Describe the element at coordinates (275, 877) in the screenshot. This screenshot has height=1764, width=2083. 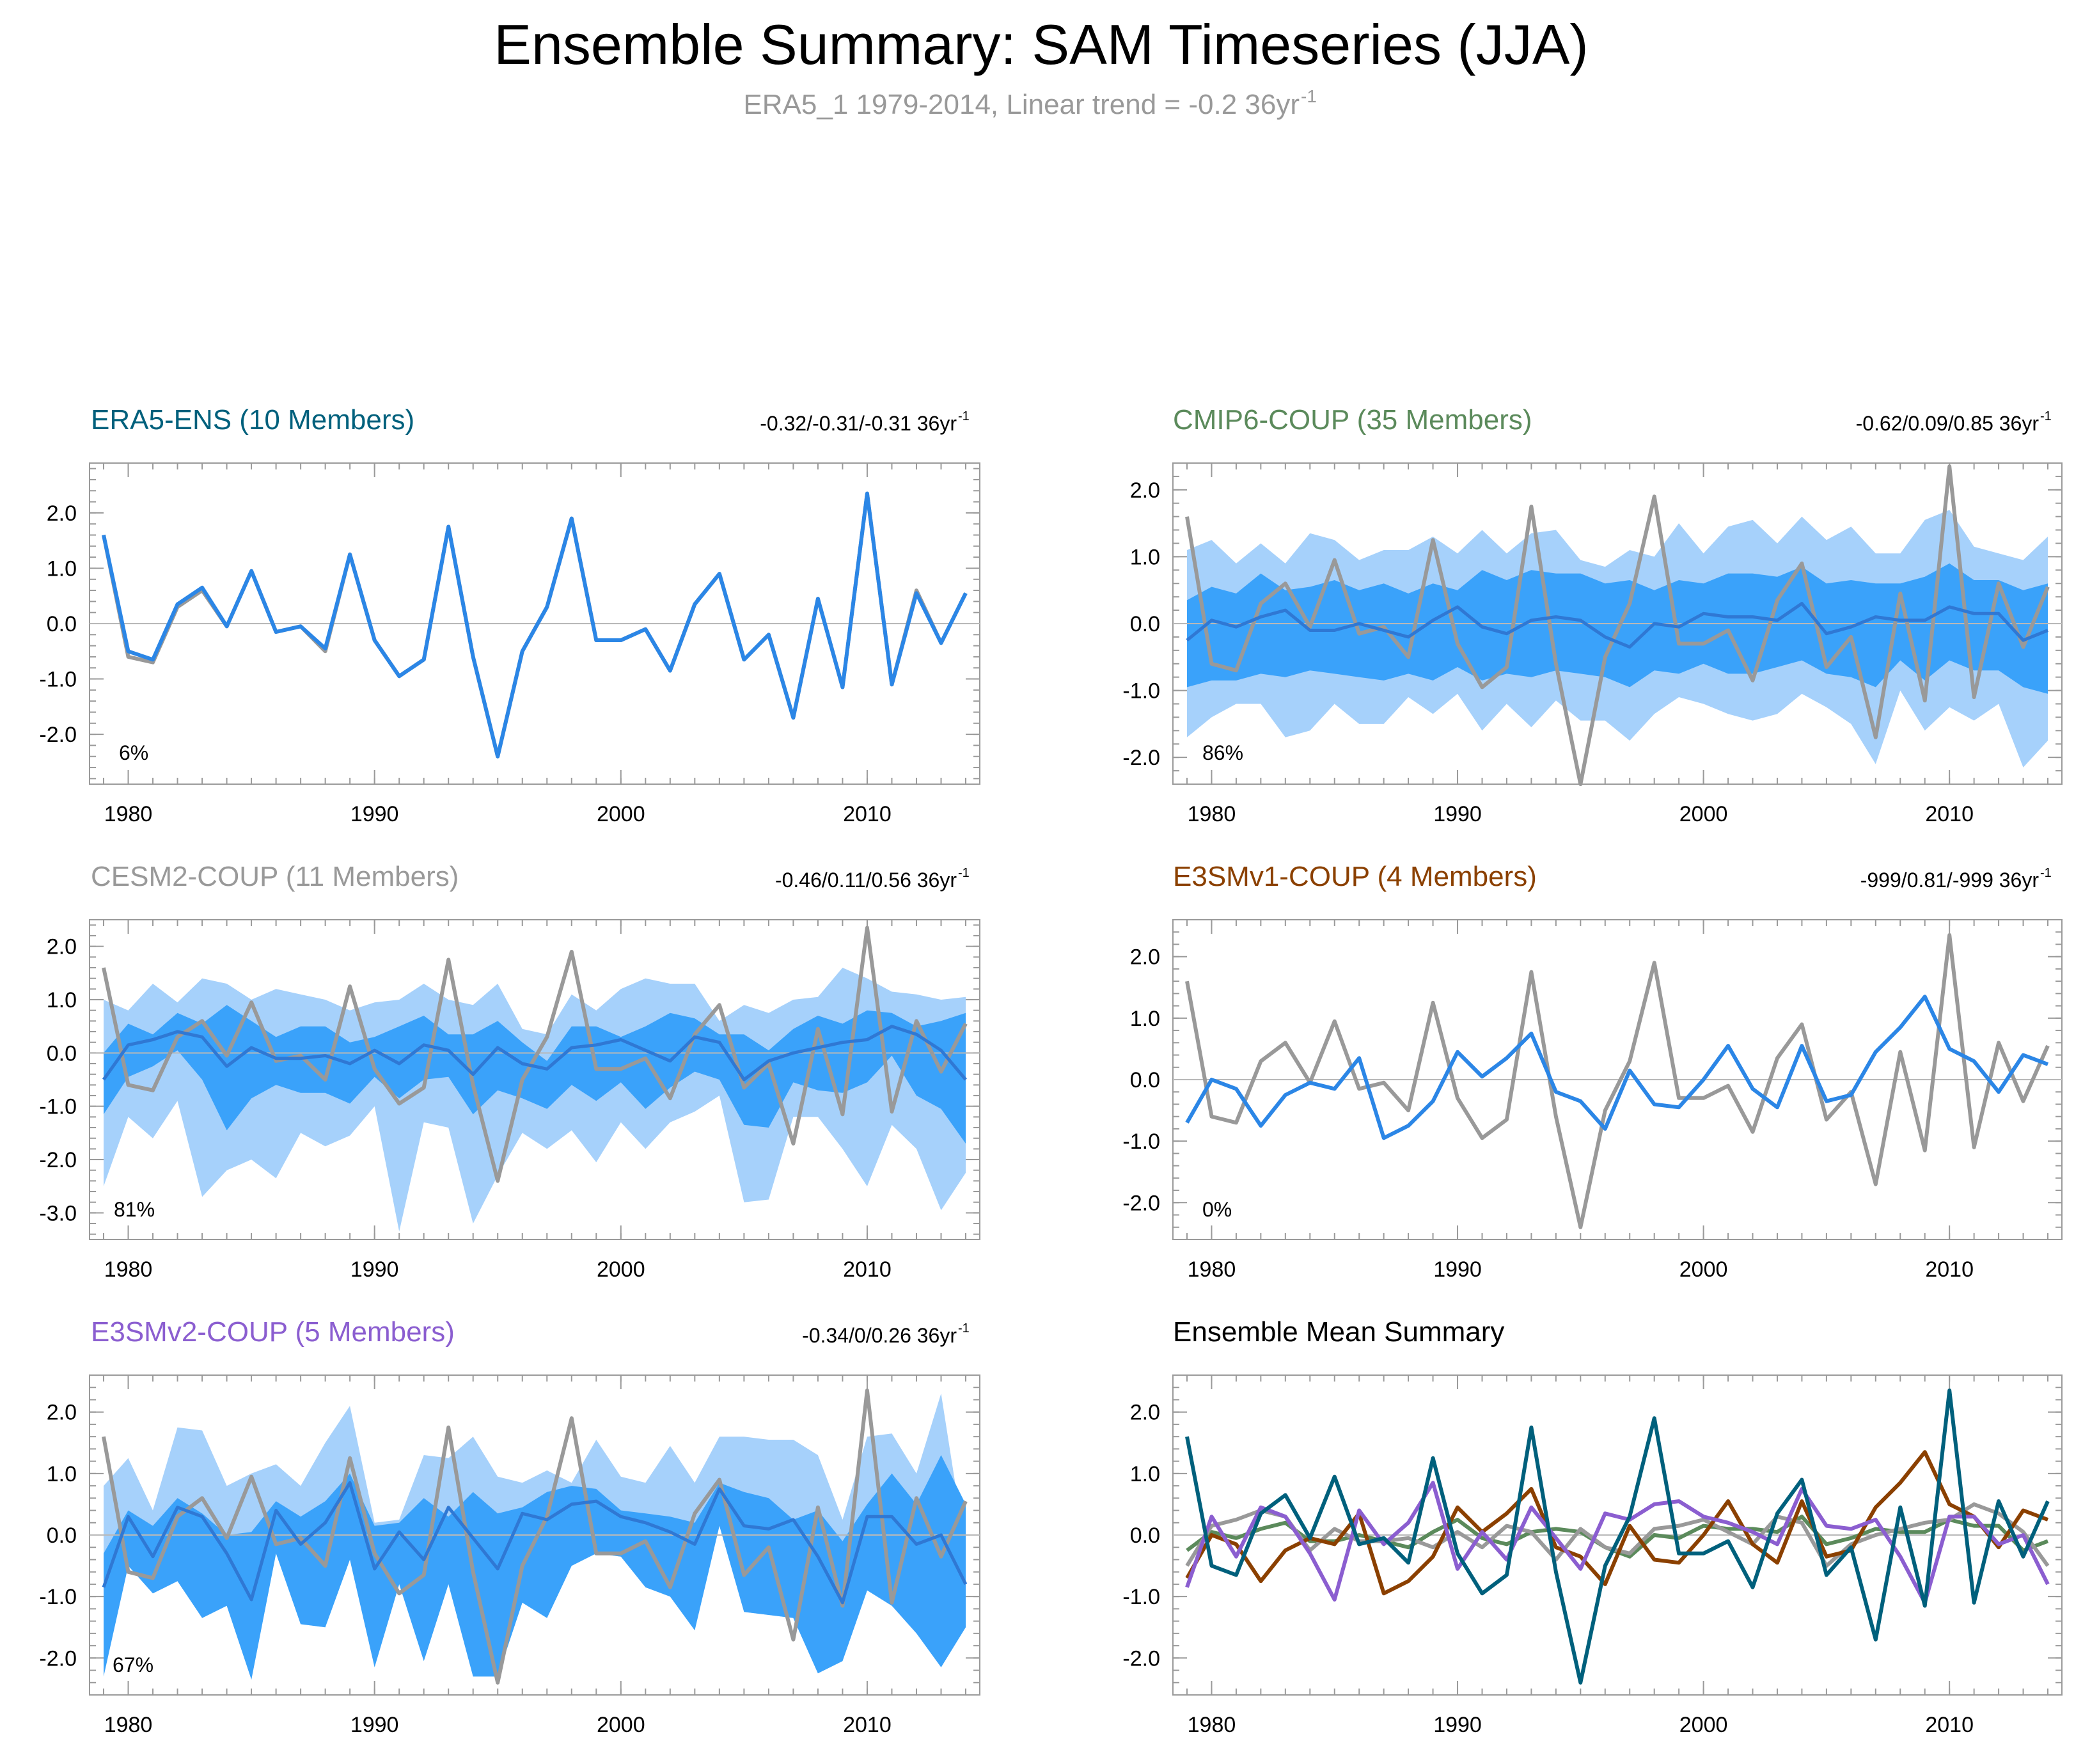
I see `panel-title: CESM2-COUP (11 Members)` at that location.